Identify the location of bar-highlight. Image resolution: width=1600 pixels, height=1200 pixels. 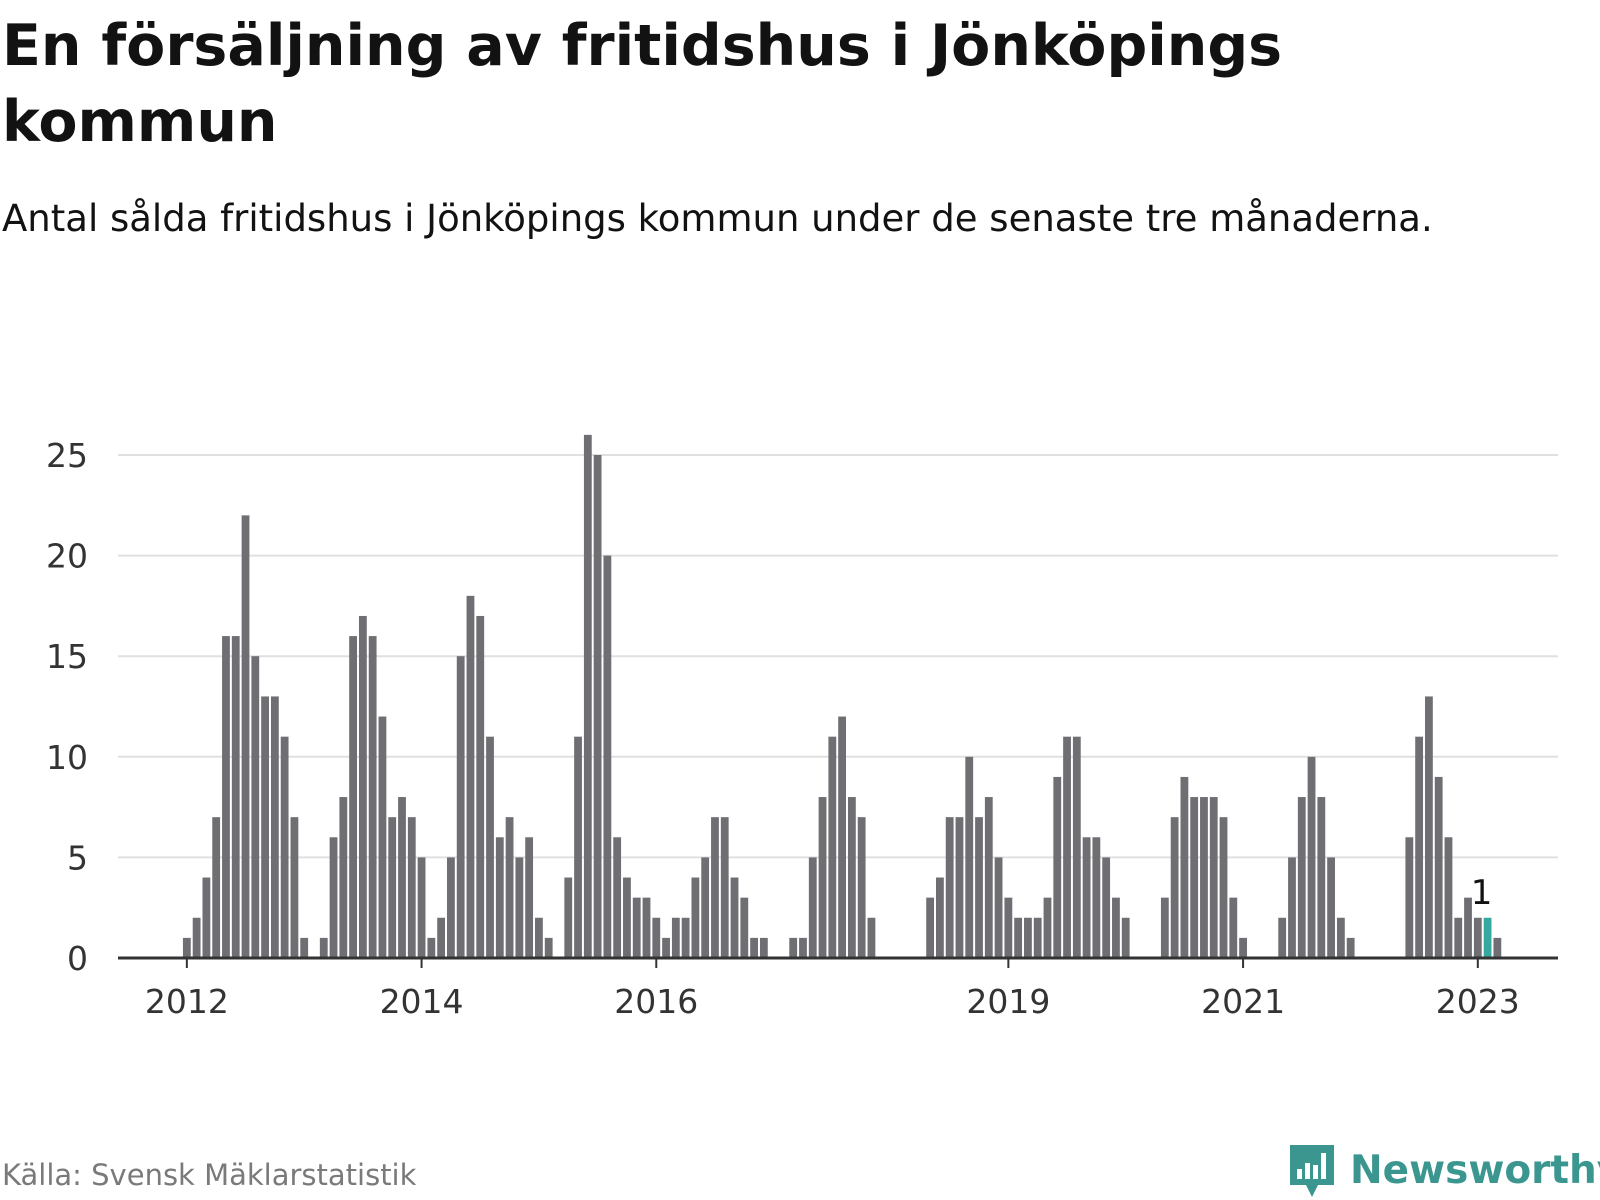
(1487, 937).